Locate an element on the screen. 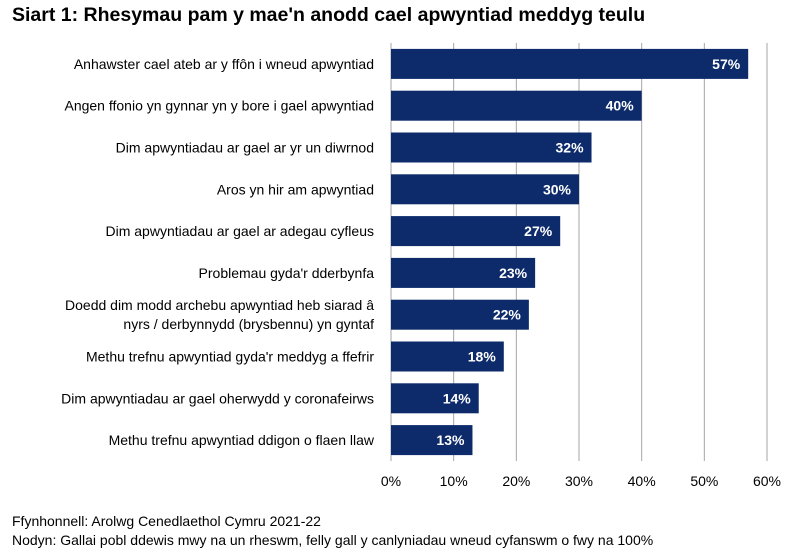 This screenshot has height=559, width=797. x-tick-label: 0% is located at coordinates (391, 481).